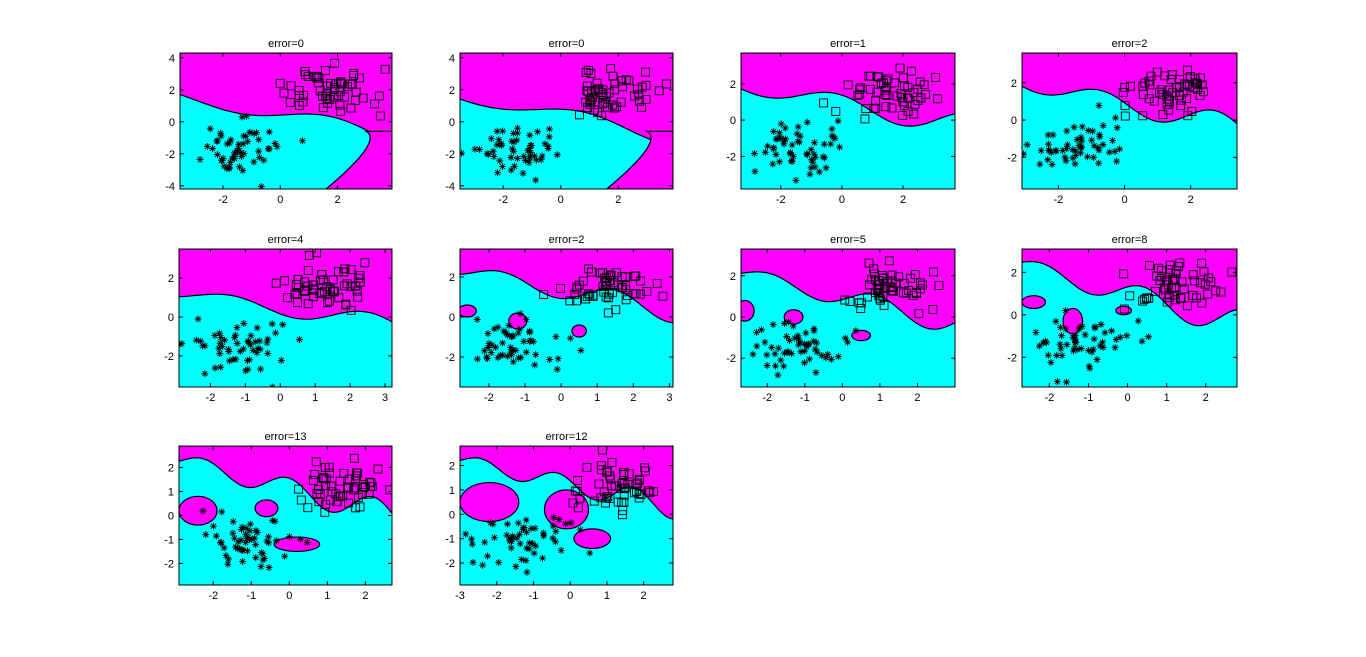 This screenshot has height=657, width=1366. I want to click on x-tick-label: 0, so click(289, 596).